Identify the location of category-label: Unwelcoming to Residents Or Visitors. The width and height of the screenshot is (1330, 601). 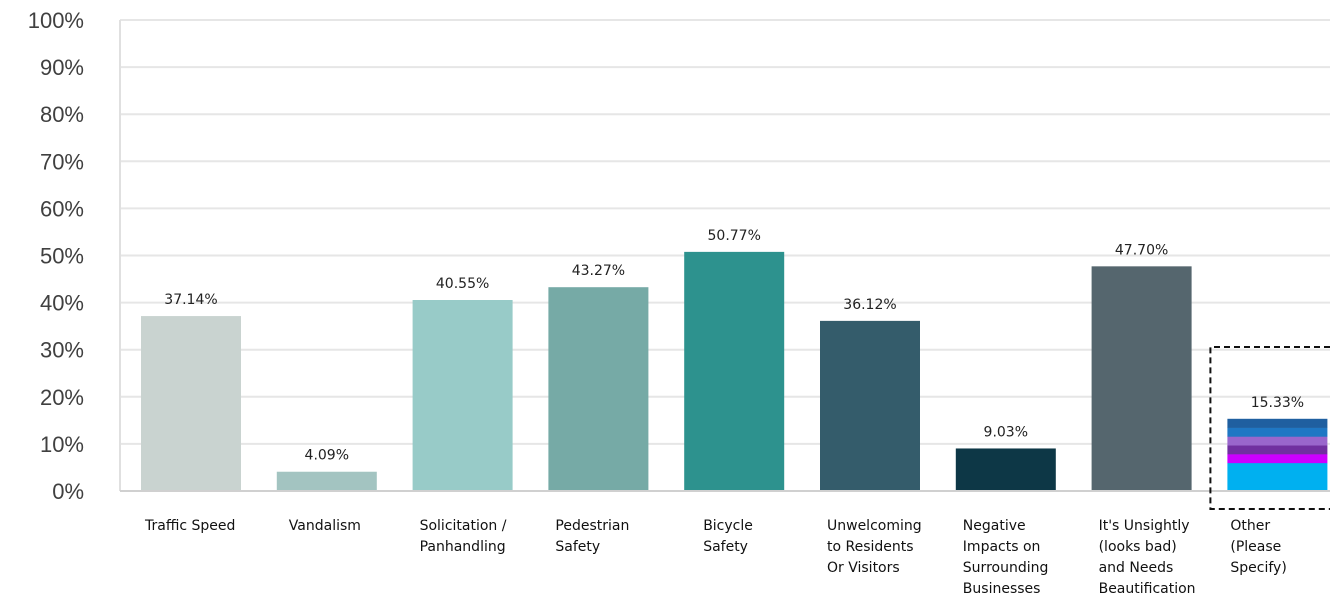
(874, 547).